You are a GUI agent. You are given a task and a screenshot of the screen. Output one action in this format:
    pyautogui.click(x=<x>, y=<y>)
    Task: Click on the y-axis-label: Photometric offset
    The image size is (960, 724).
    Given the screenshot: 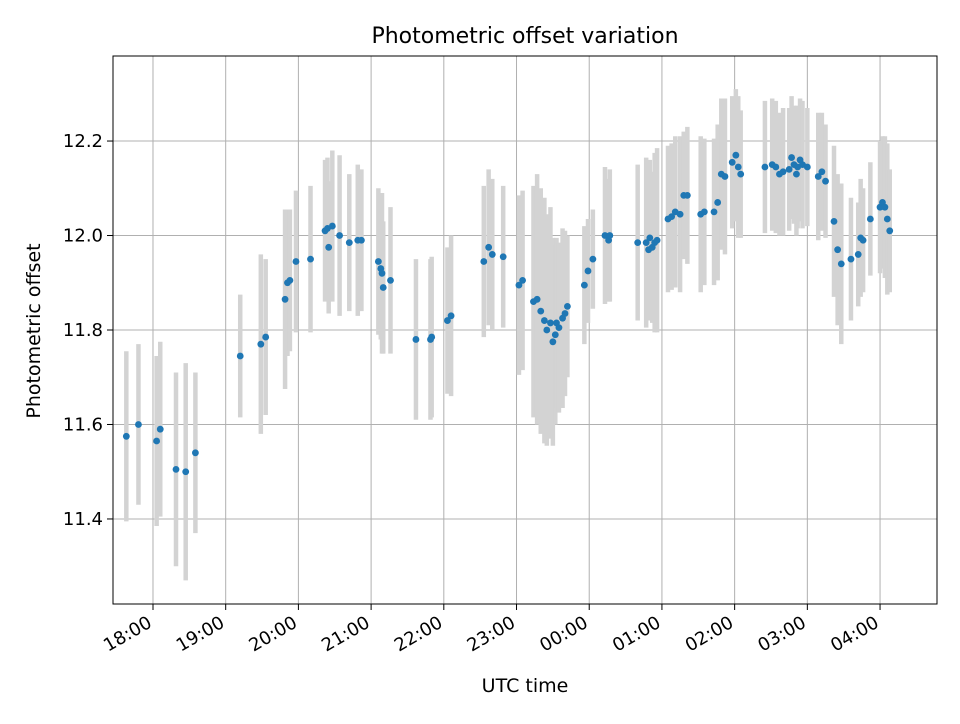 What is the action you would take?
    pyautogui.click(x=34, y=330)
    